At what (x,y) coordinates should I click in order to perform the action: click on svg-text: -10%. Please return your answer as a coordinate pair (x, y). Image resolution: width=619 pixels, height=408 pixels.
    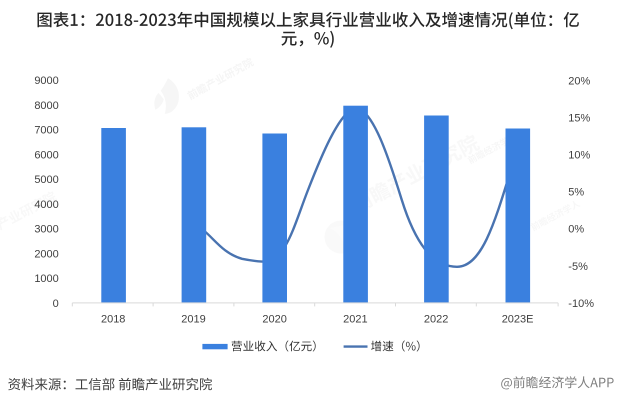
    Looking at the image, I should click on (581, 304).